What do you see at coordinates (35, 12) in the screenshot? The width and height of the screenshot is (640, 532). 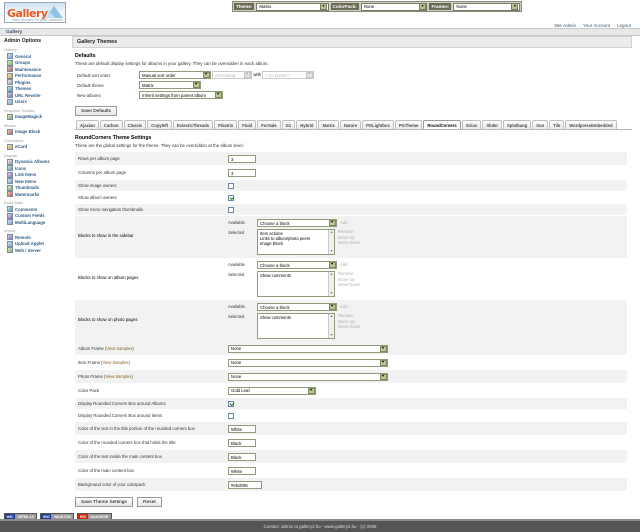 I see `gallery-logo: Gallery Your photos on your website` at bounding box center [35, 12].